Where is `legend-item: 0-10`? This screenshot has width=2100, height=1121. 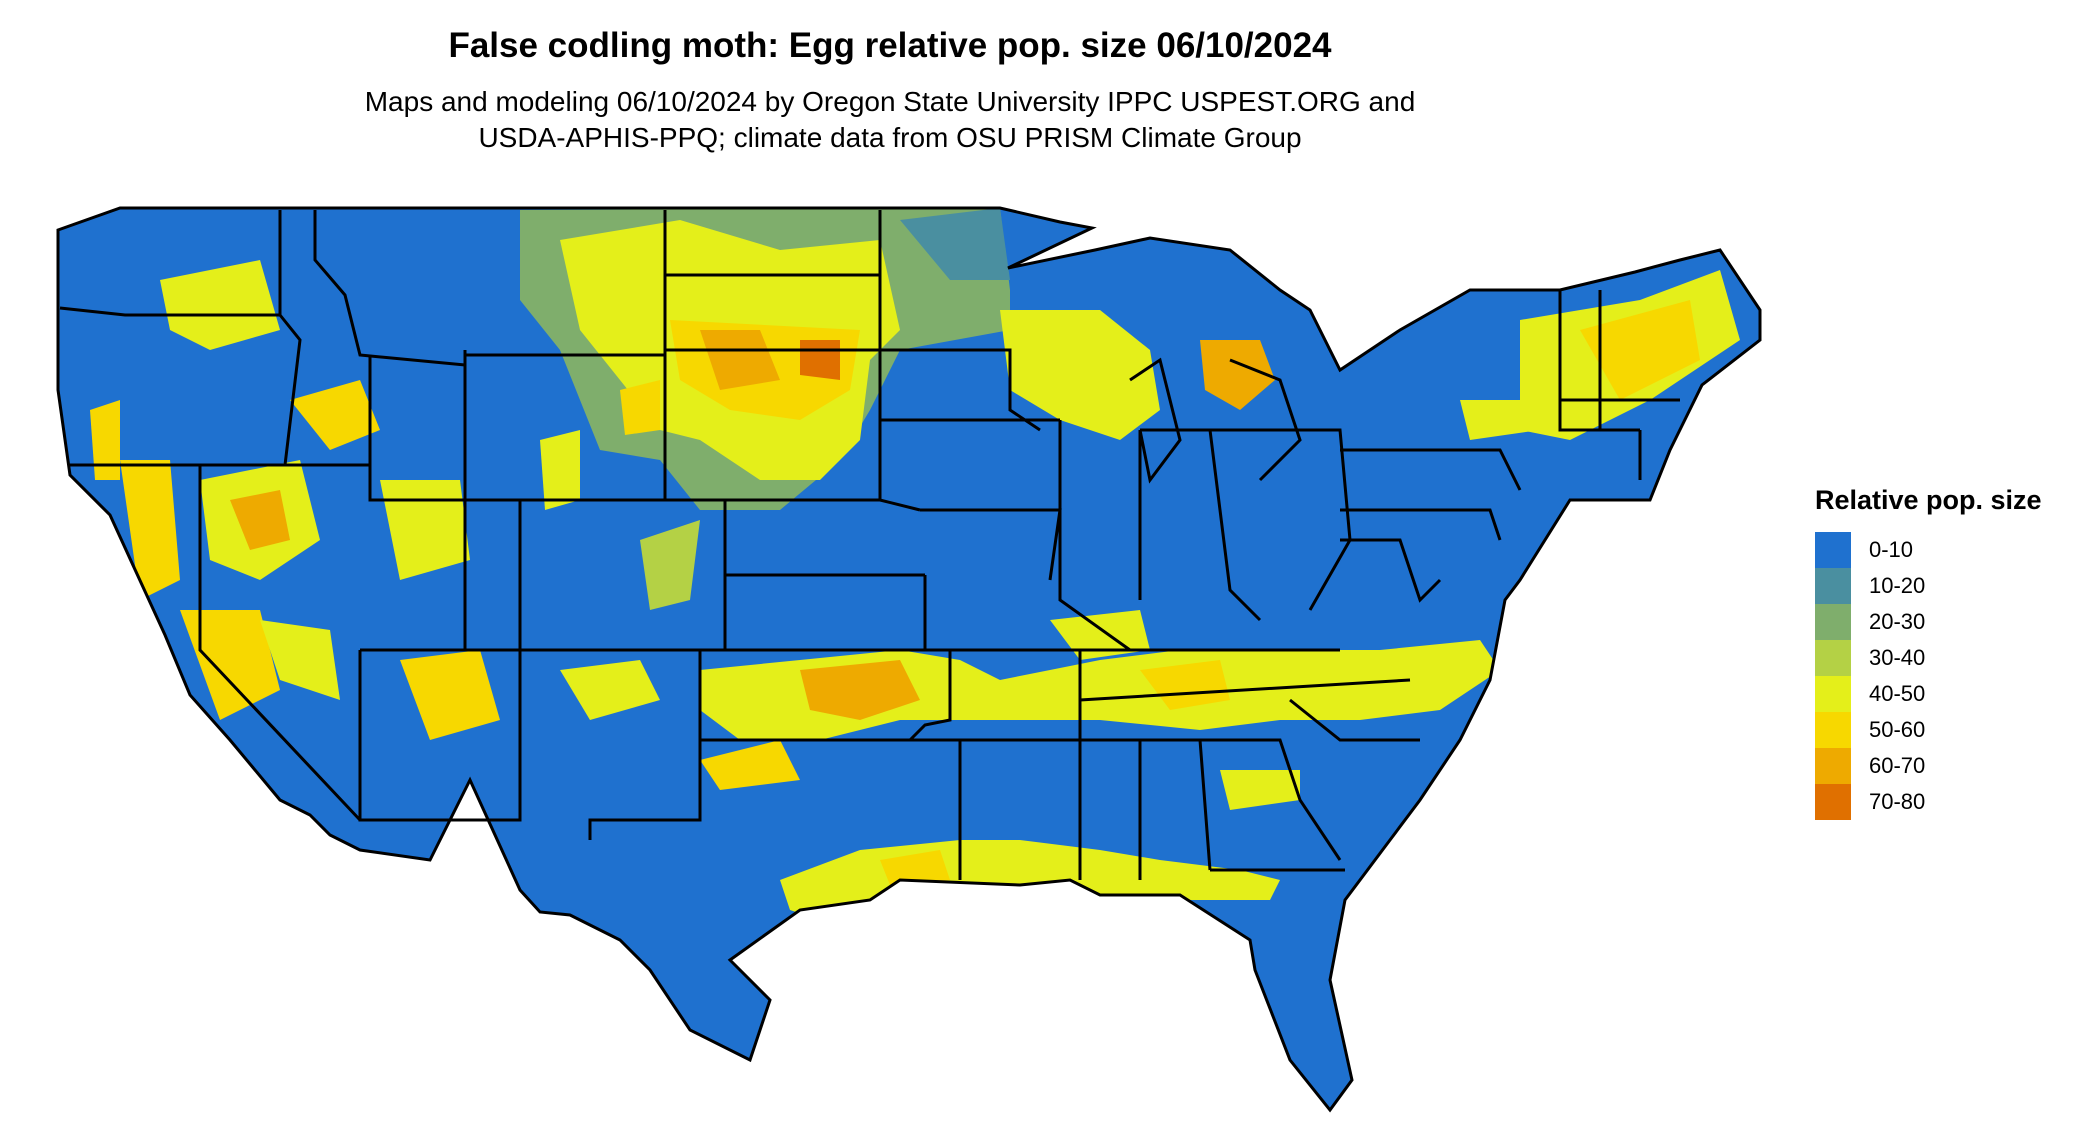 legend-item: 0-10 is located at coordinates (1950, 550).